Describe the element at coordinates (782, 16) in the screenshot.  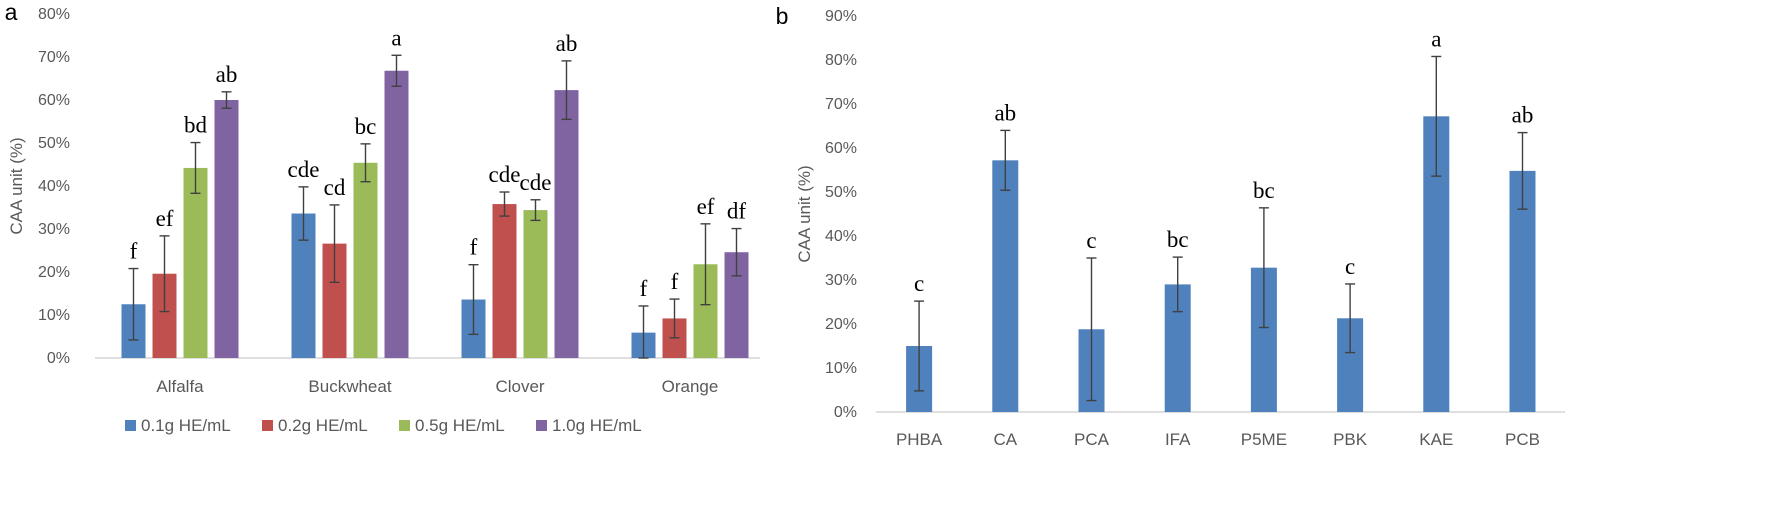
I see `panel-b-label: b` at that location.